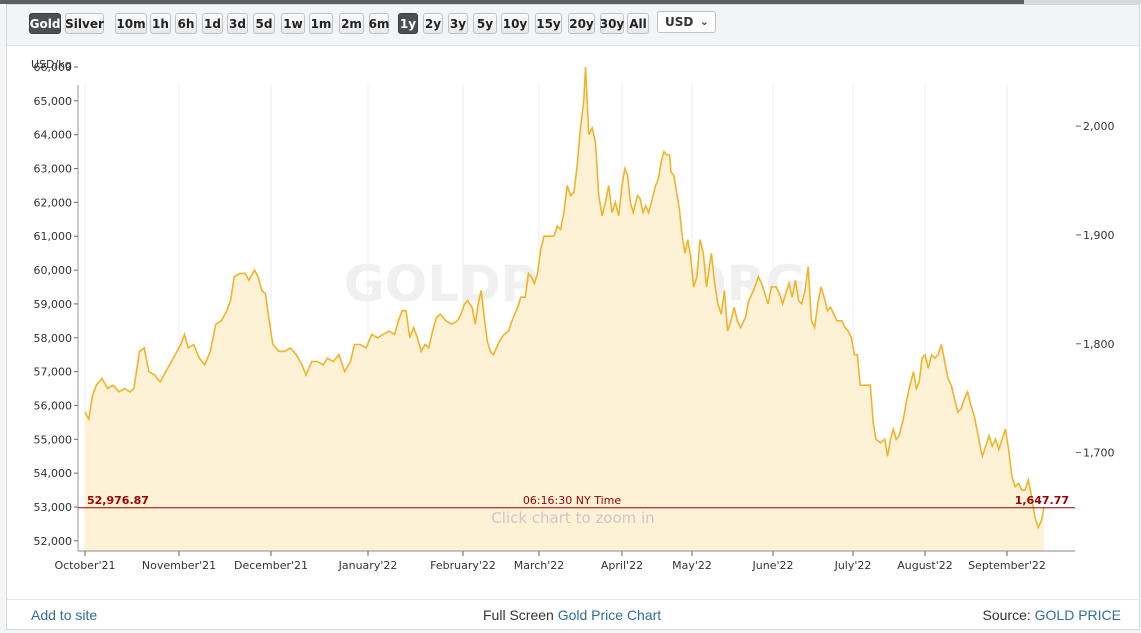  I want to click on range-button-5d: 5d, so click(264, 23).